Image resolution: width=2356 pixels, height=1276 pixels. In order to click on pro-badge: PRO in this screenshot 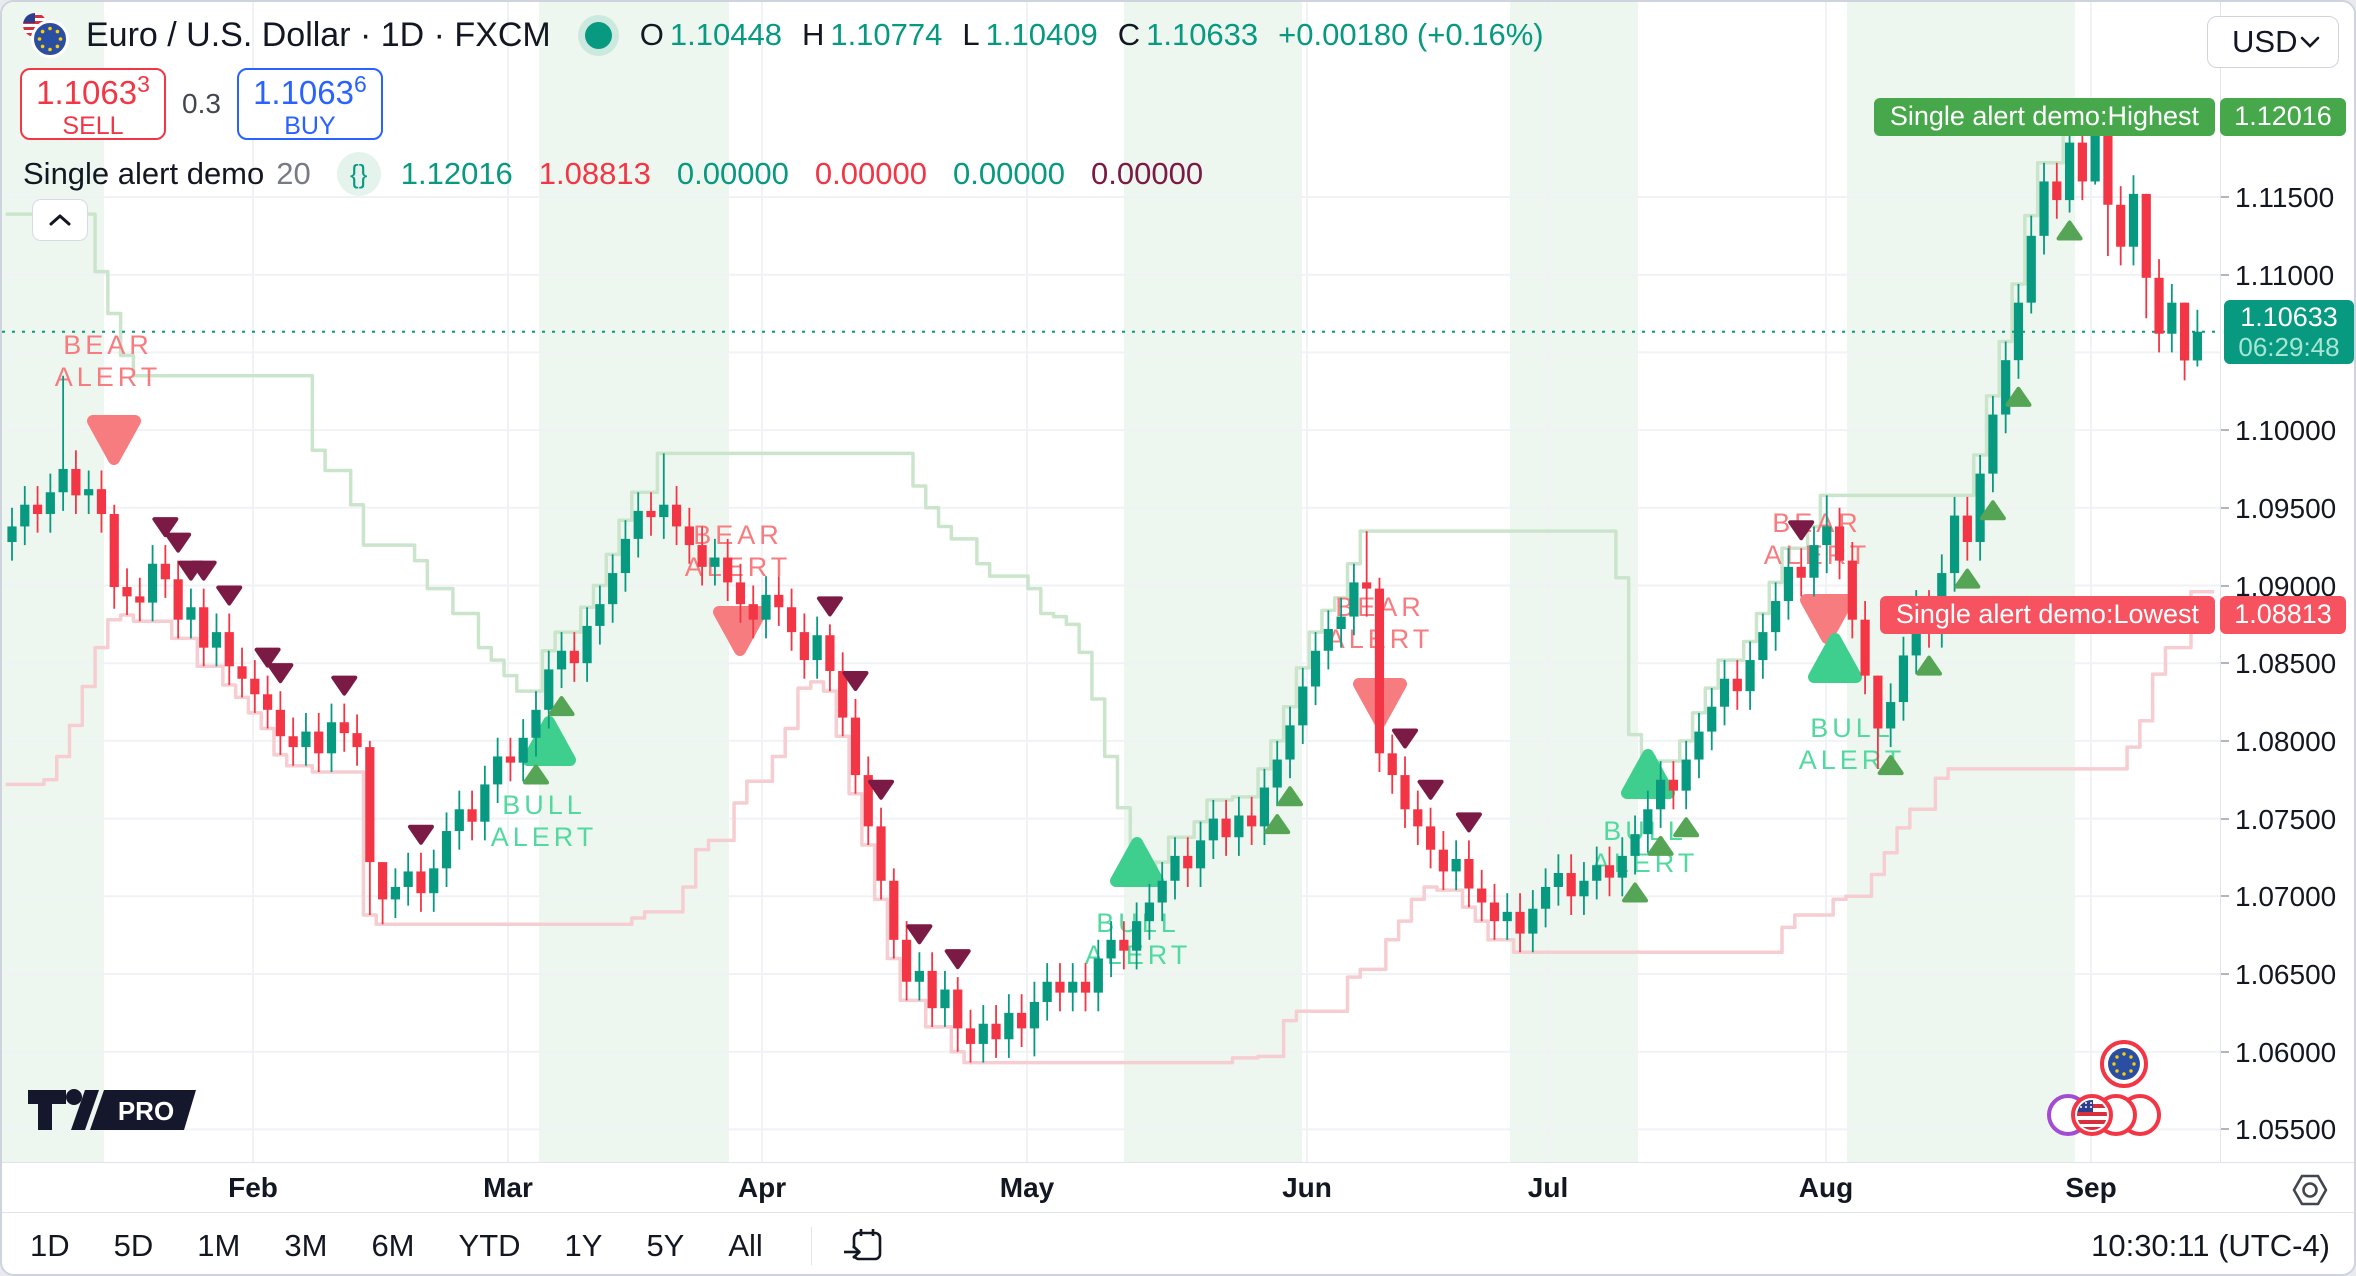, I will do `click(146, 1111)`.